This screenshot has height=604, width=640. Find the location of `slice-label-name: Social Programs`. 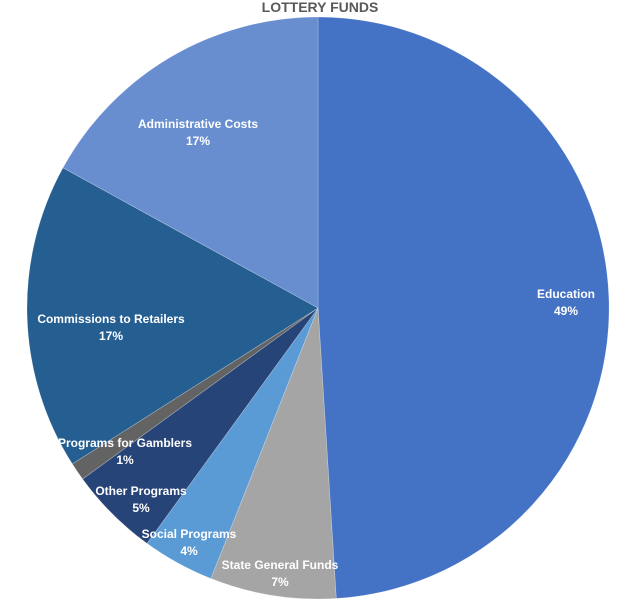

slice-label-name: Social Programs is located at coordinates (189, 534).